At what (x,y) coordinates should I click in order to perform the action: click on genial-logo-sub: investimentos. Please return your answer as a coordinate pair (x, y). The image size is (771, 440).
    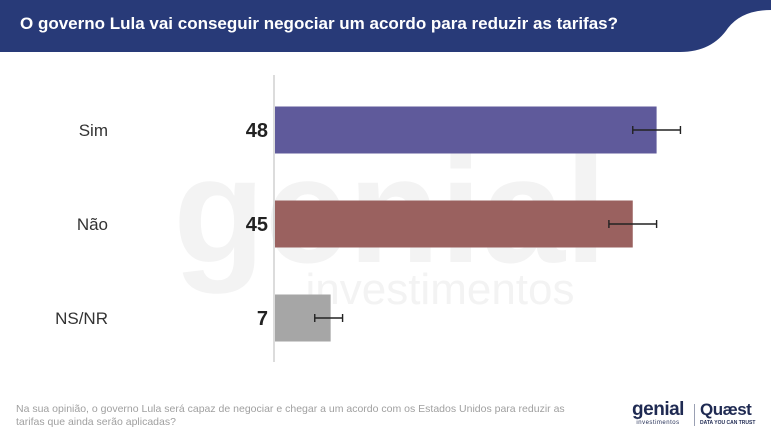
    Looking at the image, I should click on (658, 423).